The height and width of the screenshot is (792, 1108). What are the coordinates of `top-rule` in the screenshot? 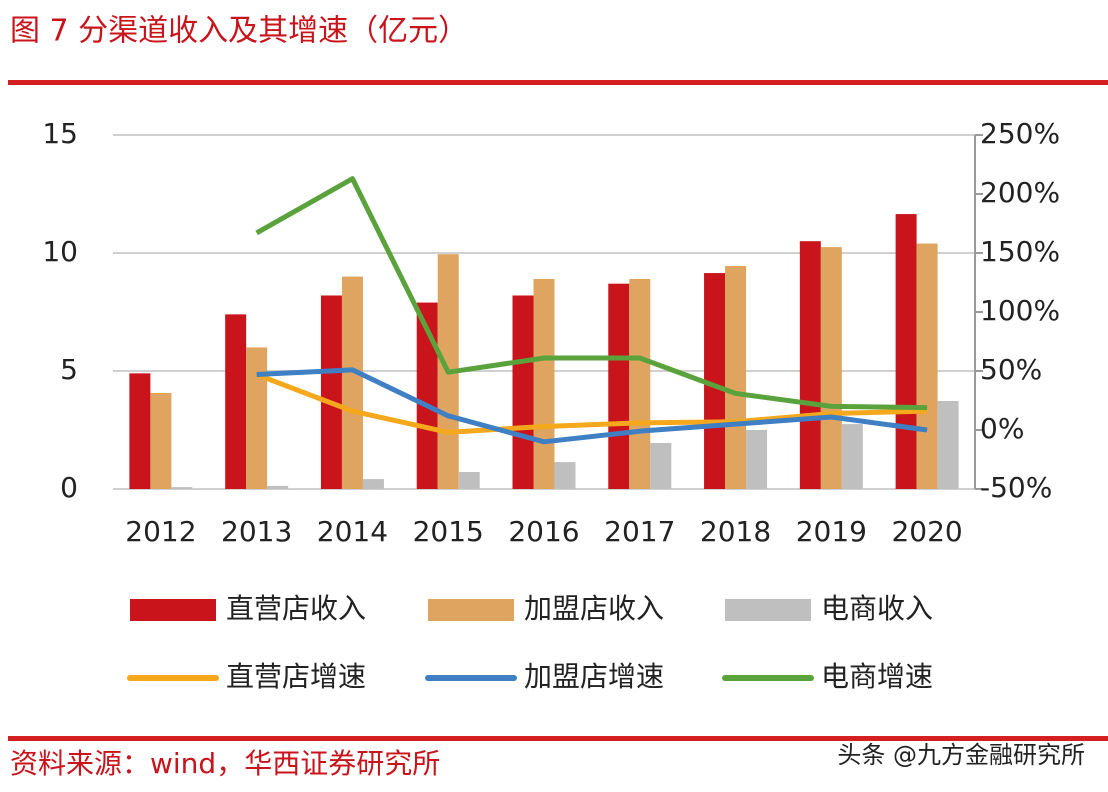 It's located at (558, 82).